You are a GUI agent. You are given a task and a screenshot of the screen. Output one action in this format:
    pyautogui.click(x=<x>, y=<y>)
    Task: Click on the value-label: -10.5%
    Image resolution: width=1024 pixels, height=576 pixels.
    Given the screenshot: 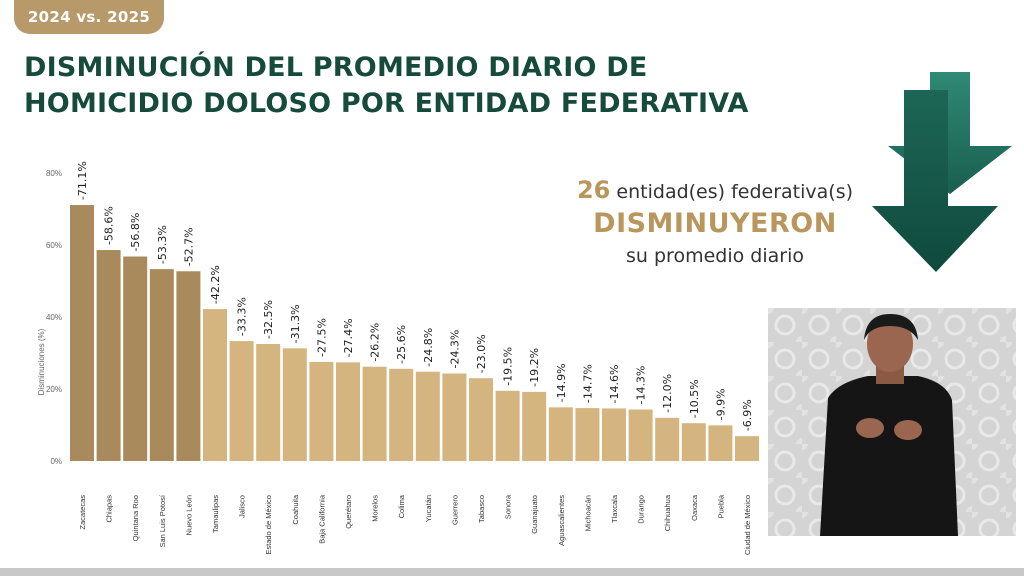 What is the action you would take?
    pyautogui.click(x=694, y=398)
    